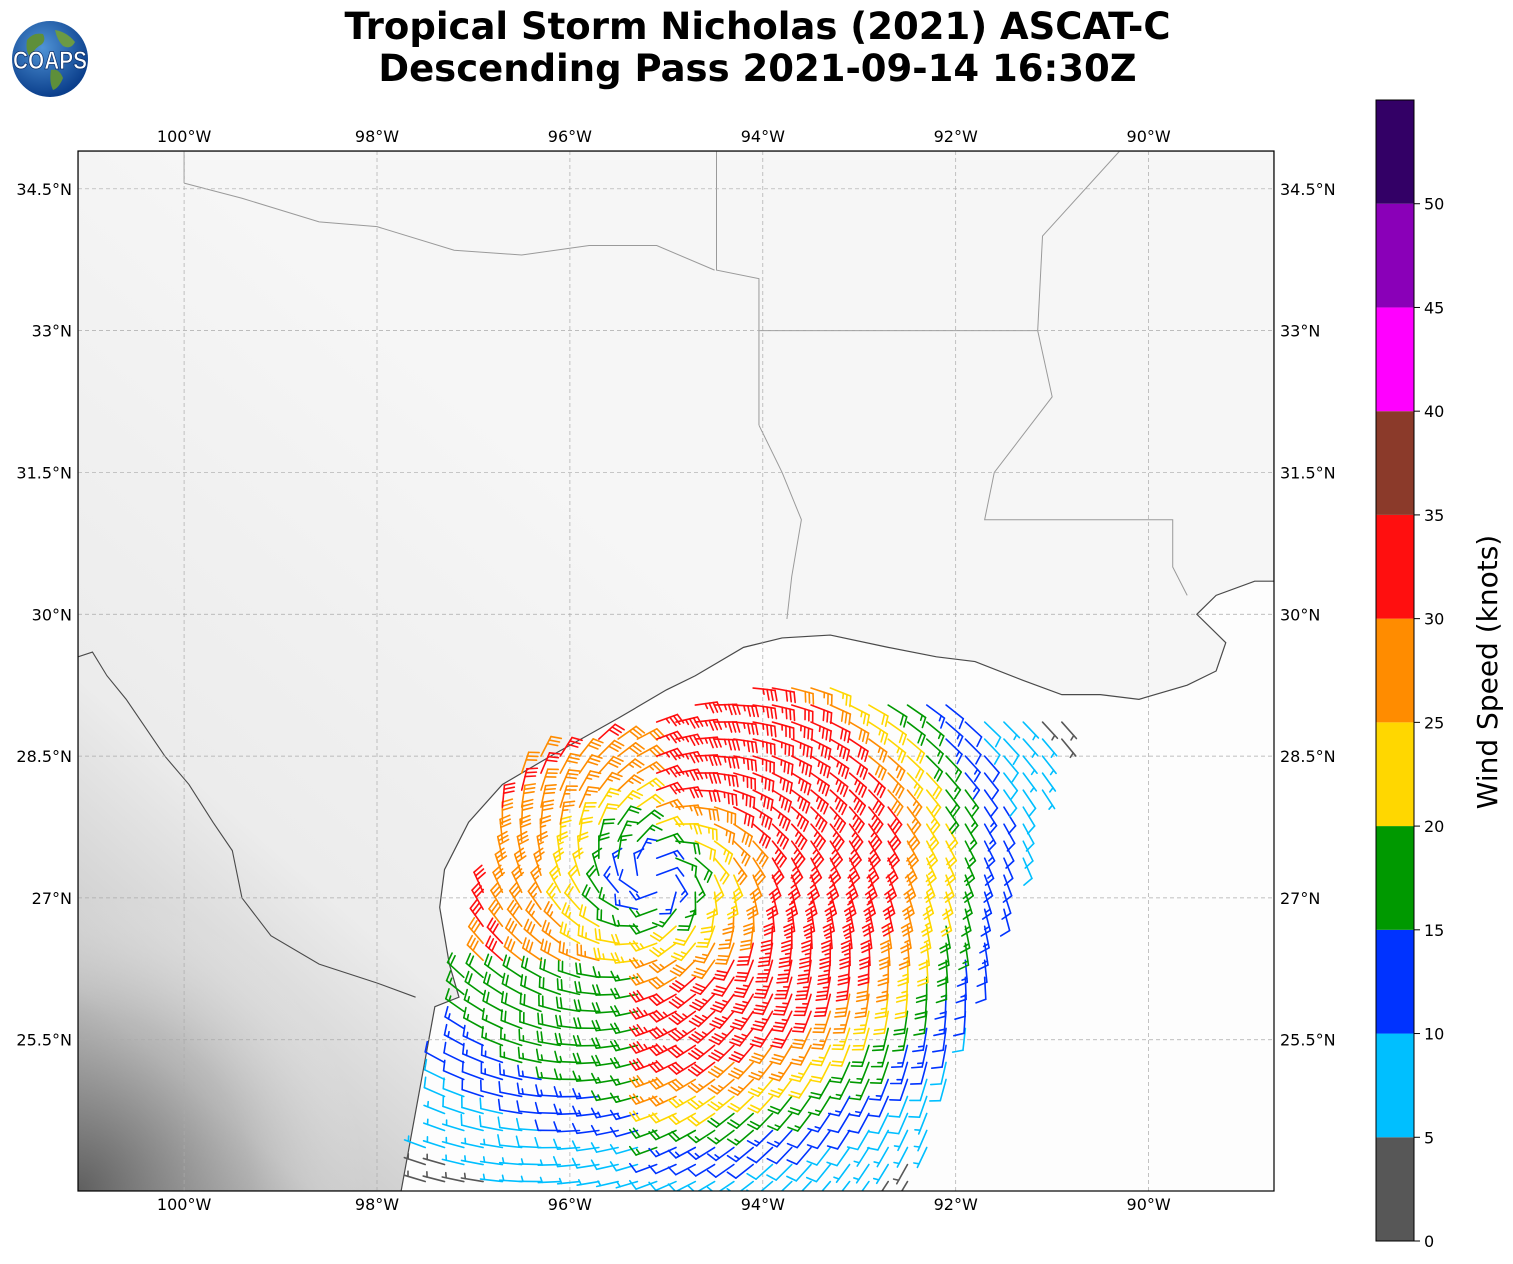 The height and width of the screenshot is (1264, 1513). What do you see at coordinates (1300, 614) in the screenshot?
I see `lat-label-right: 30°N` at bounding box center [1300, 614].